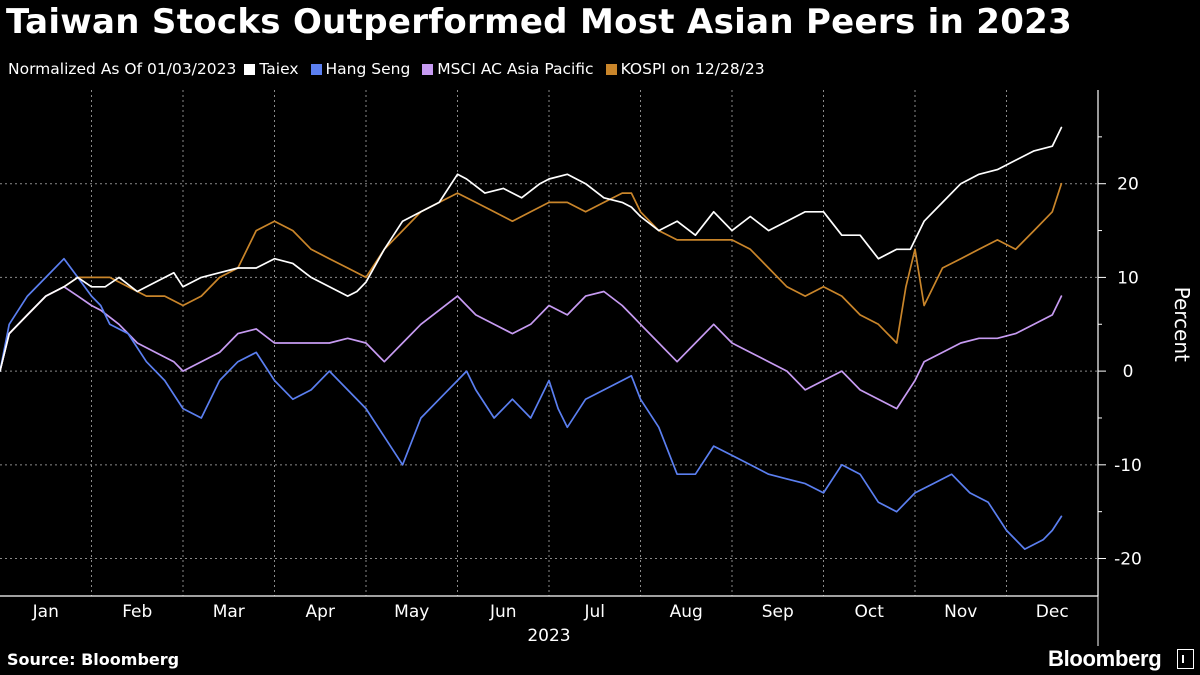 The height and width of the screenshot is (675, 1200). I want to click on bloomberg-logo-icon, so click(1185, 659).